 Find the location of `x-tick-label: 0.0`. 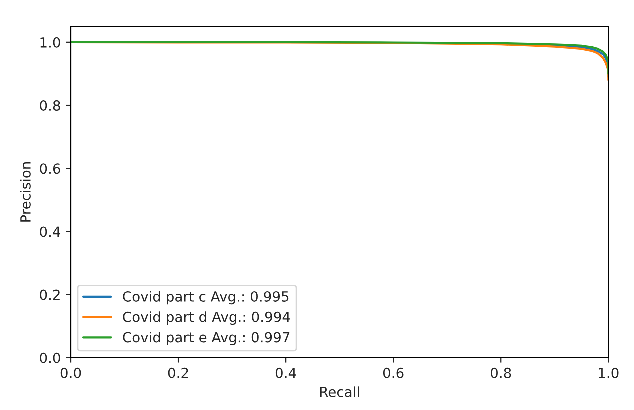

x-tick-label: 0.0 is located at coordinates (71, 373).